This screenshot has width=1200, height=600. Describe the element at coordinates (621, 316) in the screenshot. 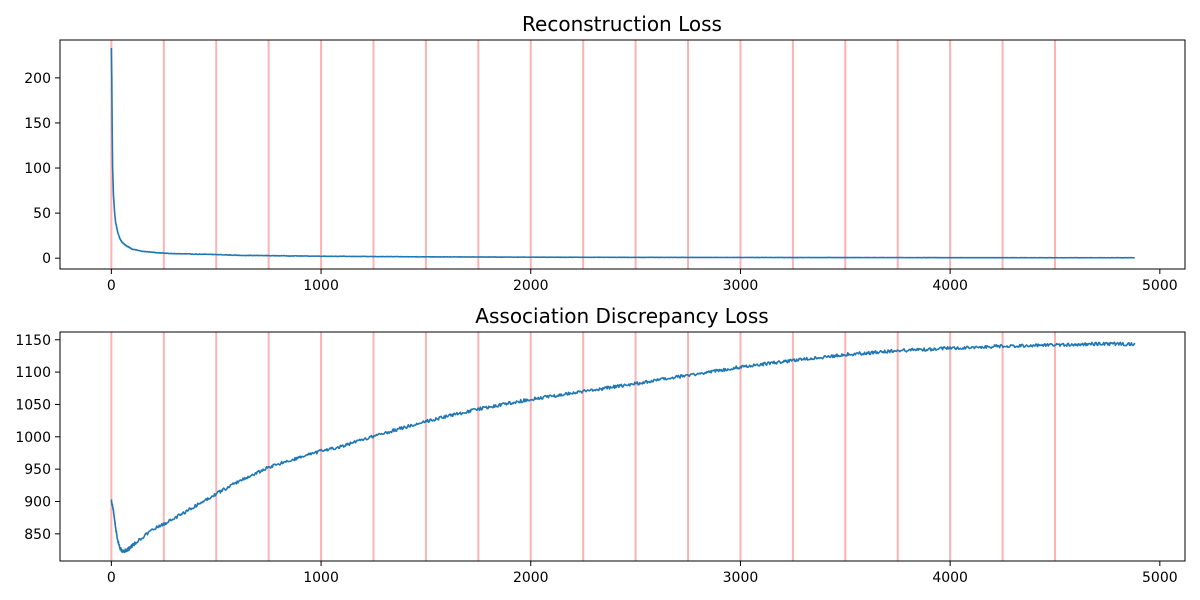

I see `chart-title: Association Discrepancy Loss` at that location.